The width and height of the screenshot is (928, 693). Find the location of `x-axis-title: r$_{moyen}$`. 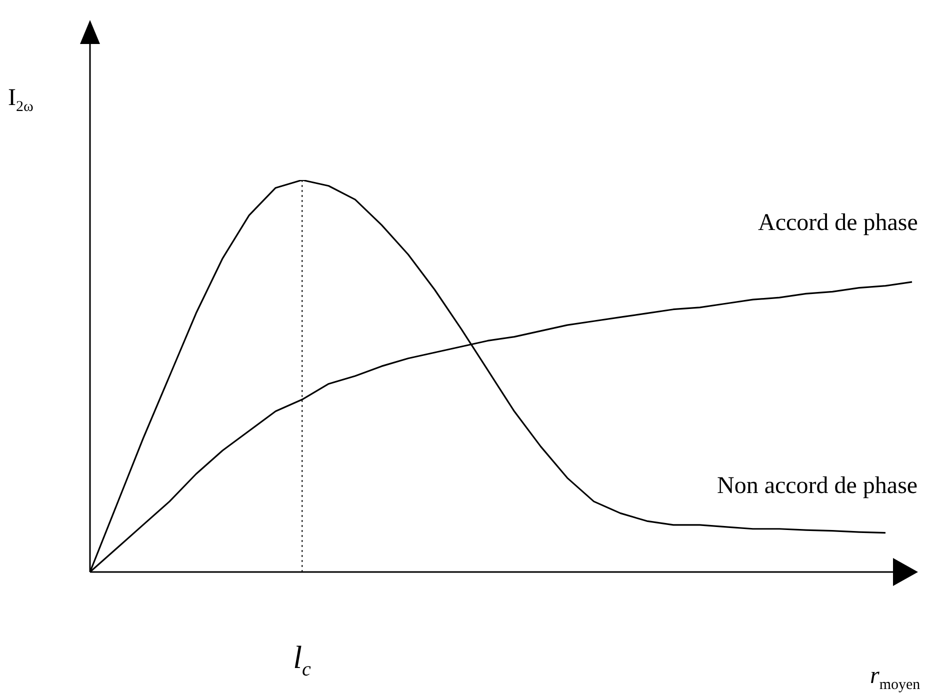

x-axis-title: r$_{moyen}$ is located at coordinates (895, 677).